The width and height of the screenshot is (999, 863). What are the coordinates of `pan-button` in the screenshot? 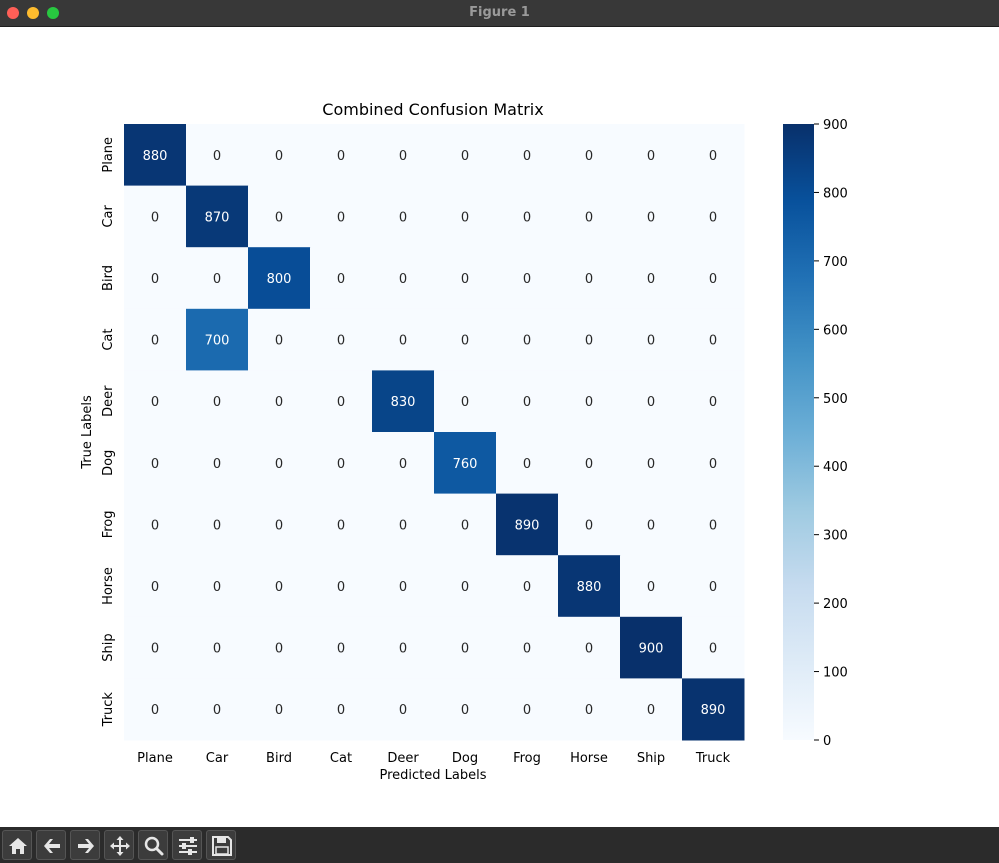 It's located at (119, 845).